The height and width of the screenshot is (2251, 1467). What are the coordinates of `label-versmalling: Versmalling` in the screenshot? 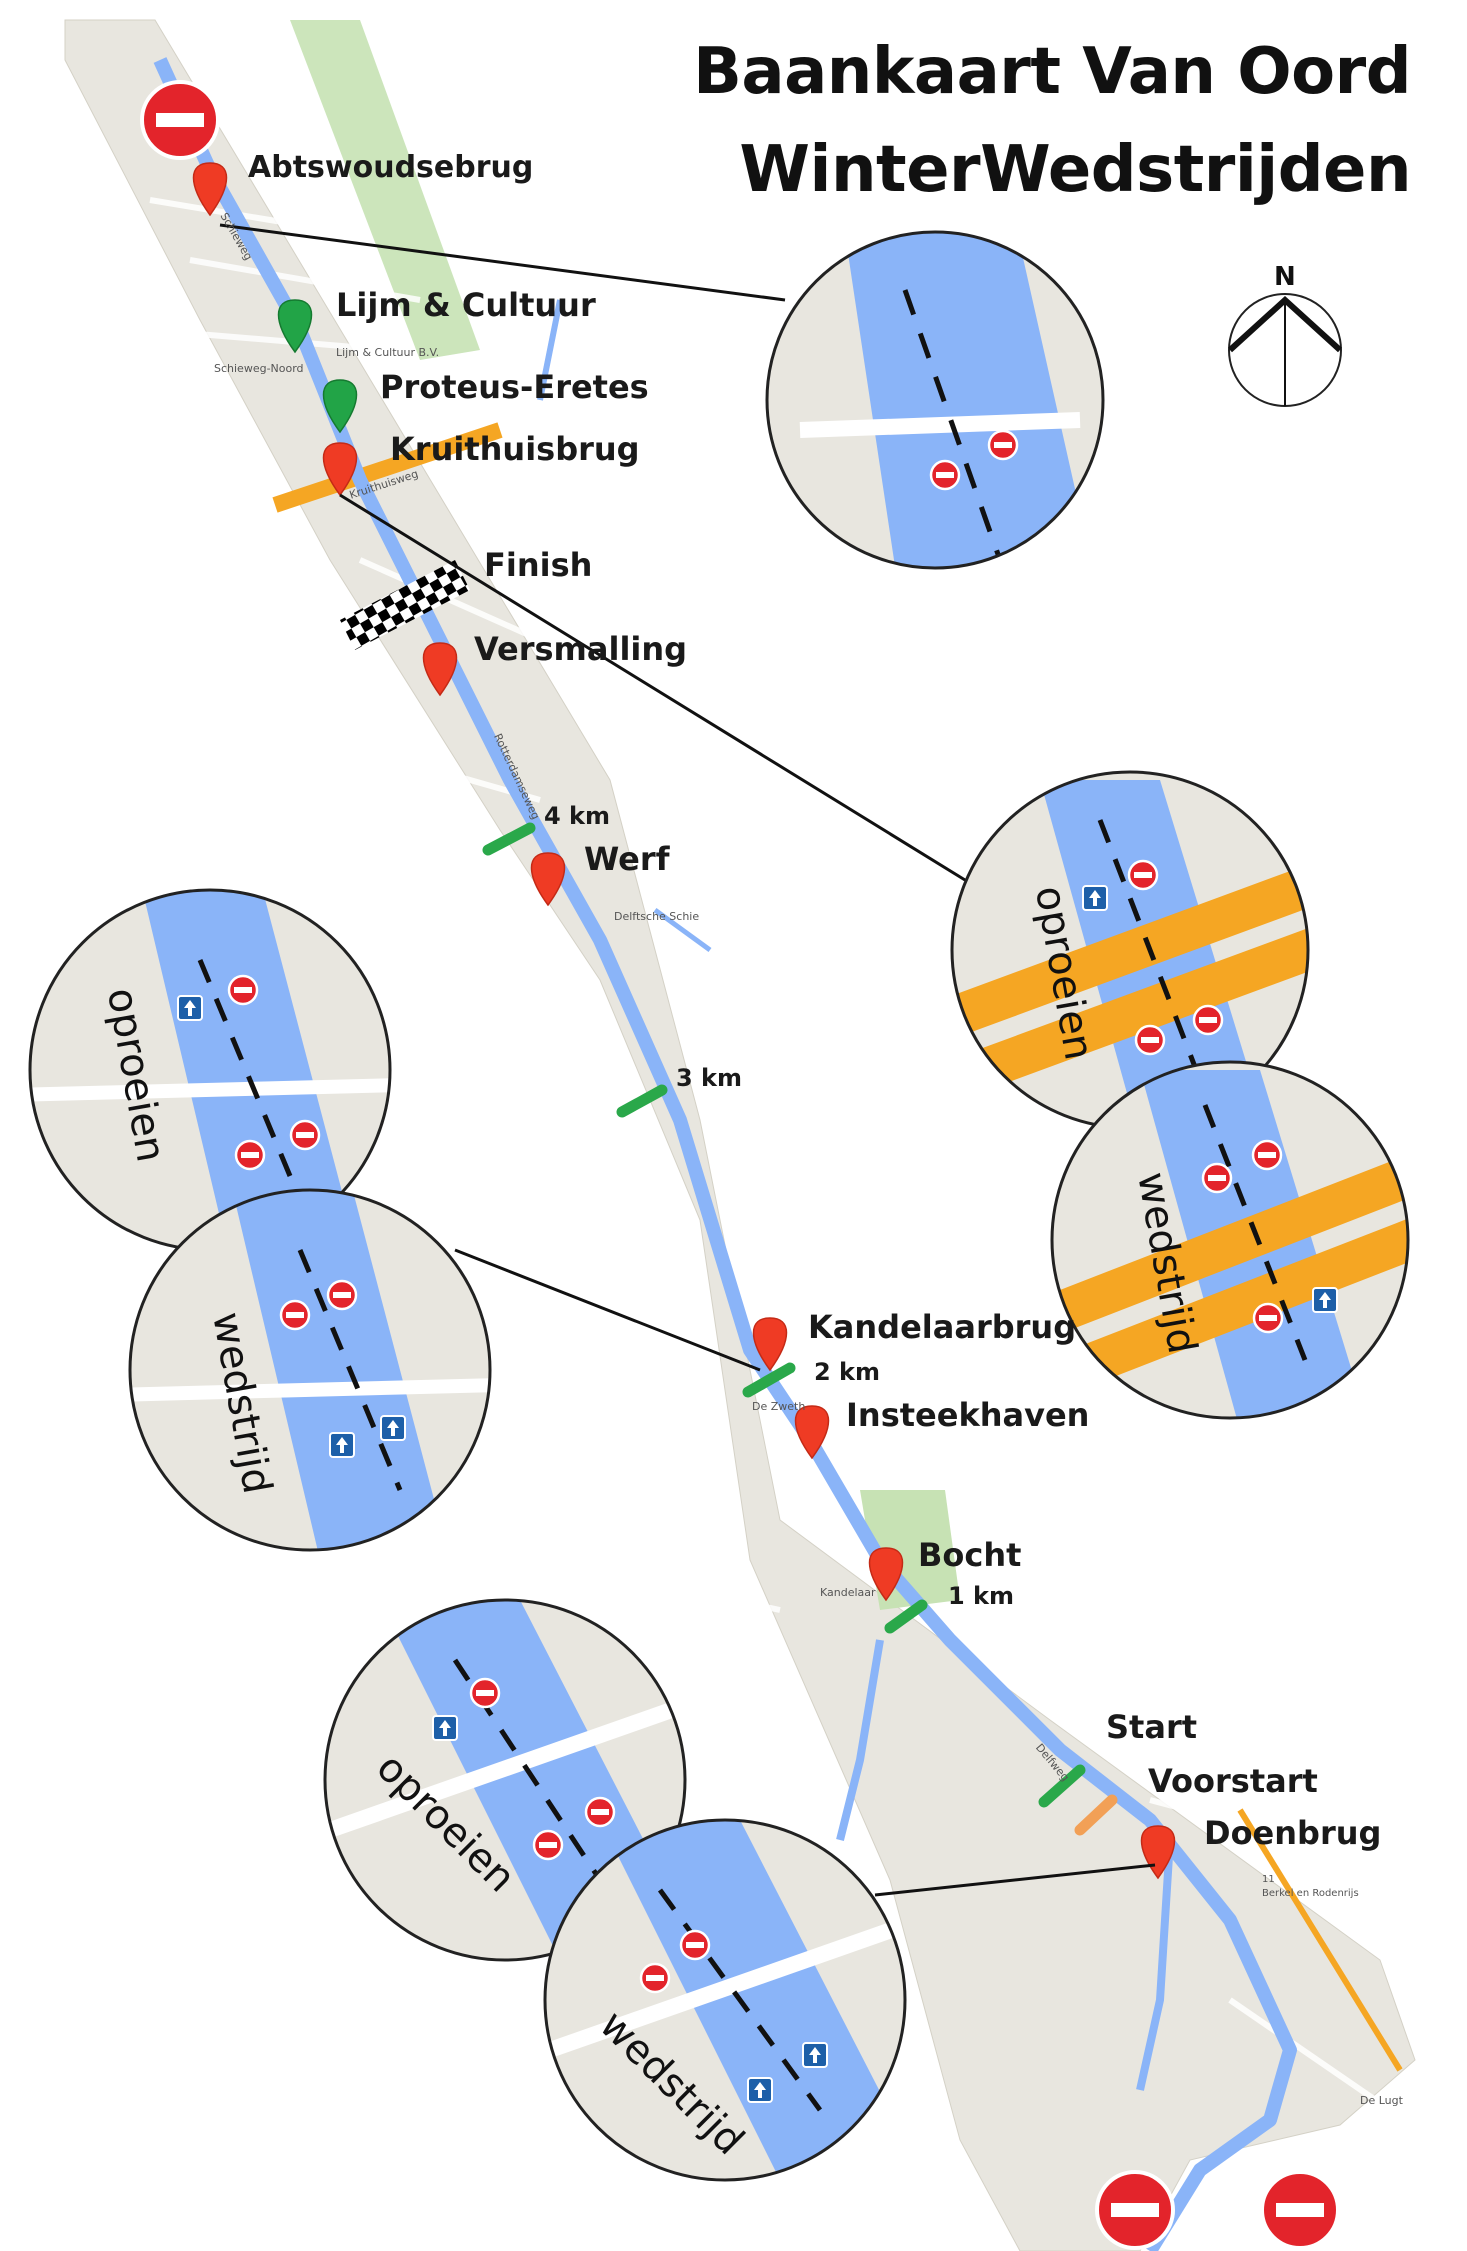 It's located at (581, 649).